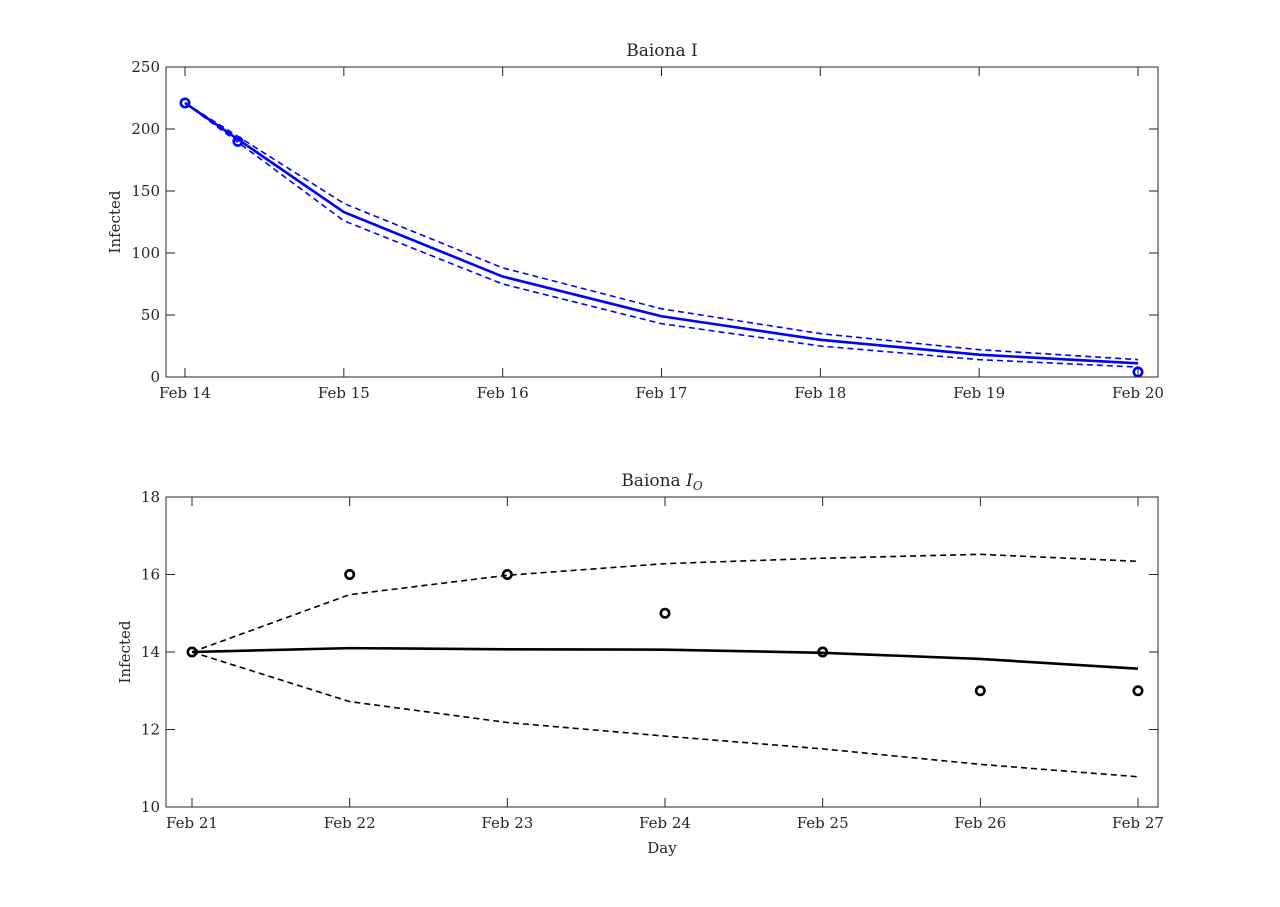  I want to click on bottom-chart-title: Baiona IO, so click(662, 482).